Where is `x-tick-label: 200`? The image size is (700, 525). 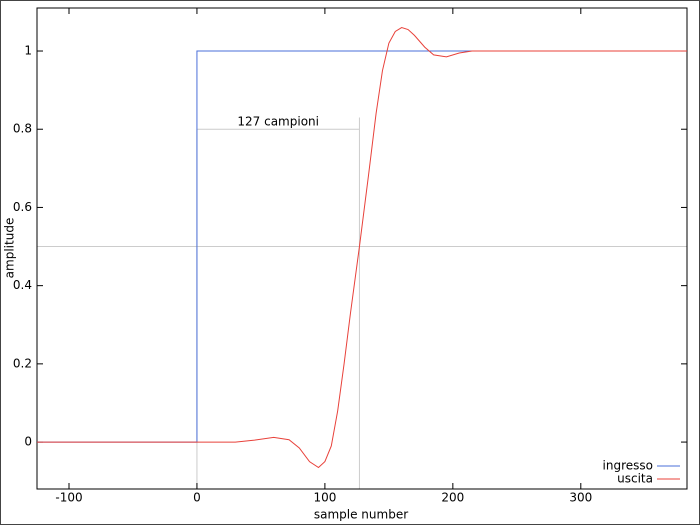
x-tick-label: 200 is located at coordinates (452, 498).